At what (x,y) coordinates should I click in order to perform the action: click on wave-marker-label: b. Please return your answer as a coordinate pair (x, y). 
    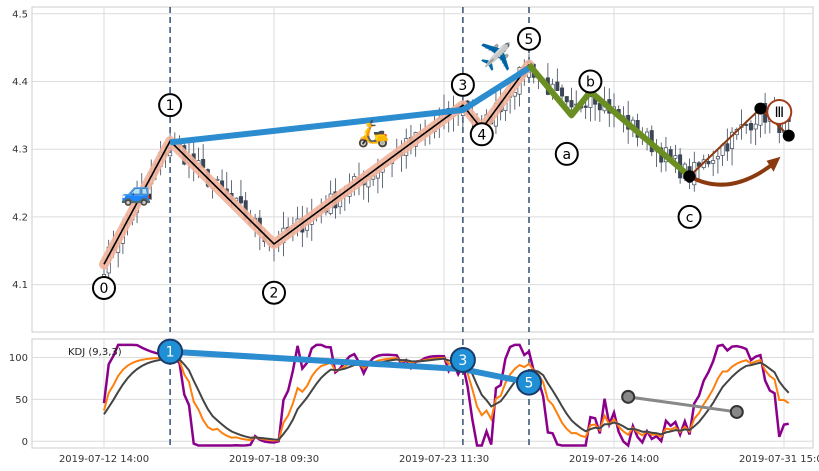
    Looking at the image, I should click on (590, 82).